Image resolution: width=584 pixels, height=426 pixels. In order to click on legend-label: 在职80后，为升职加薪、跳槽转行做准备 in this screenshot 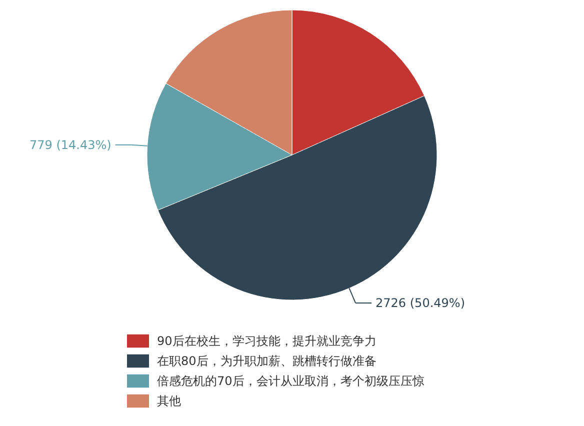, I will do `click(266, 361)`.